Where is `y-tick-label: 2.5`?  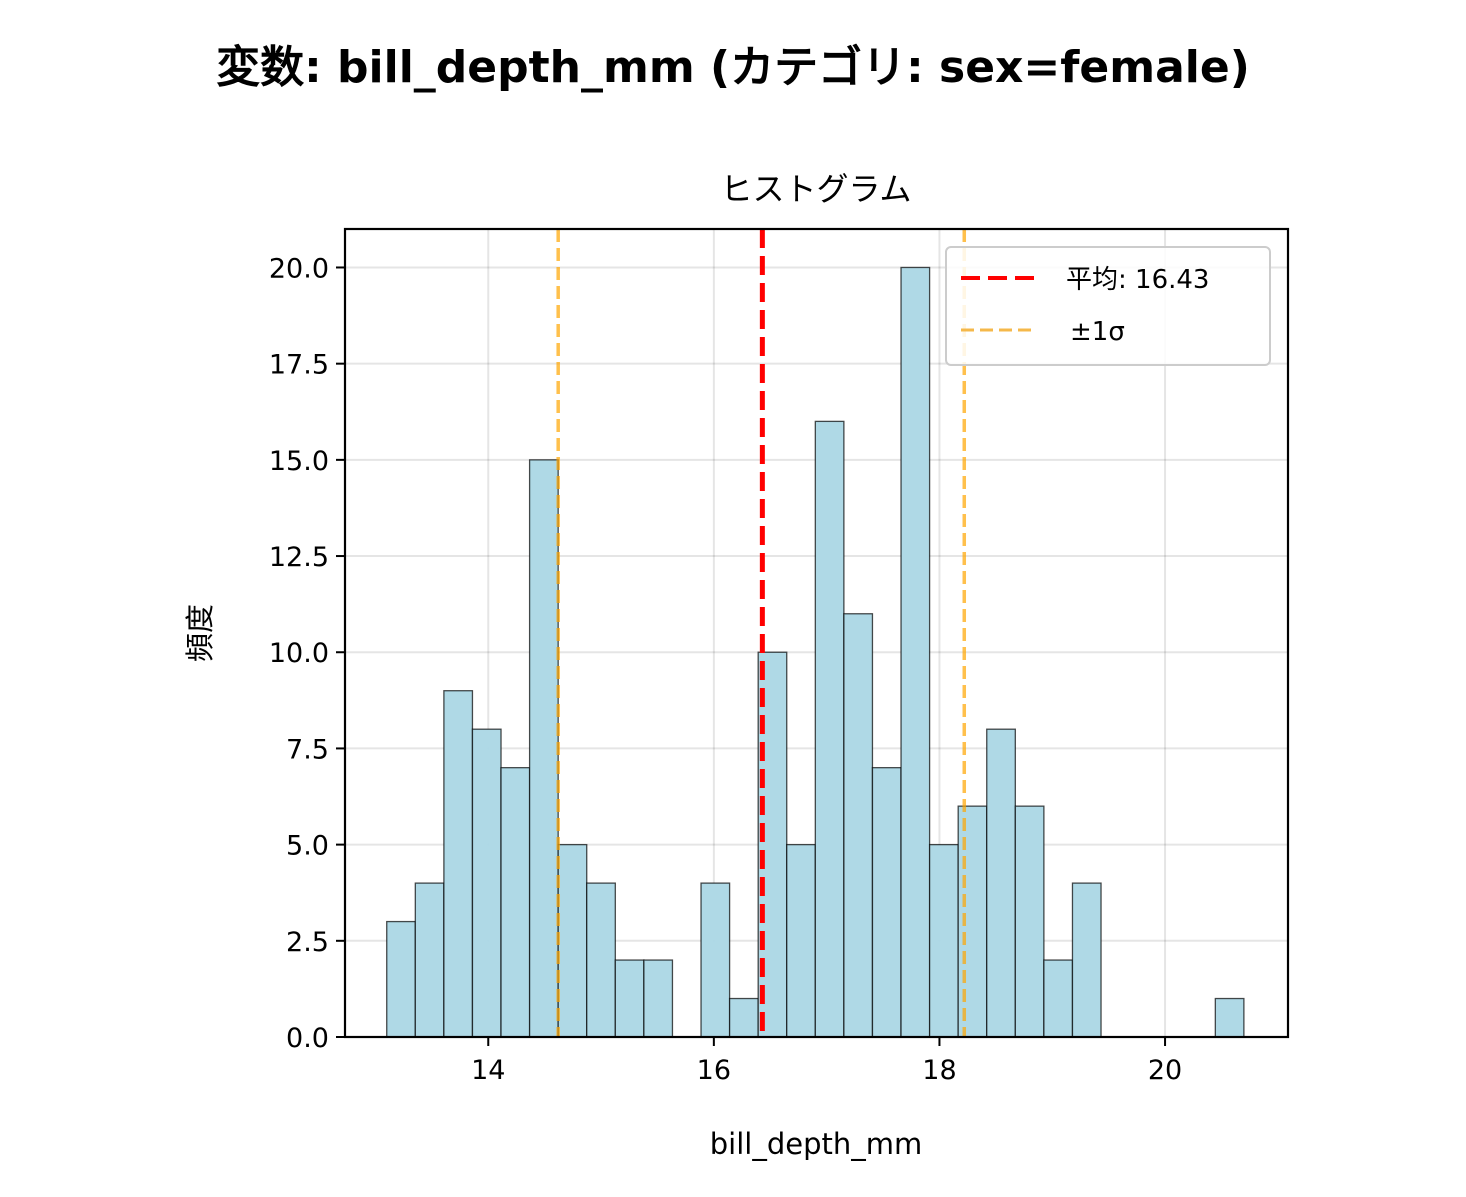 y-tick-label: 2.5 is located at coordinates (307, 942).